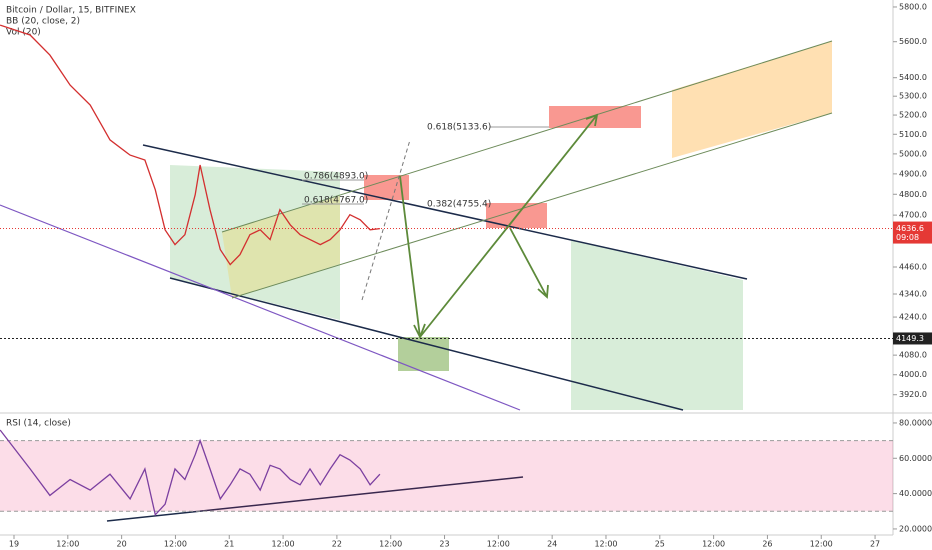  Describe the element at coordinates (913, 153) in the screenshot. I see `y-tick-label: 5000.0` at that location.